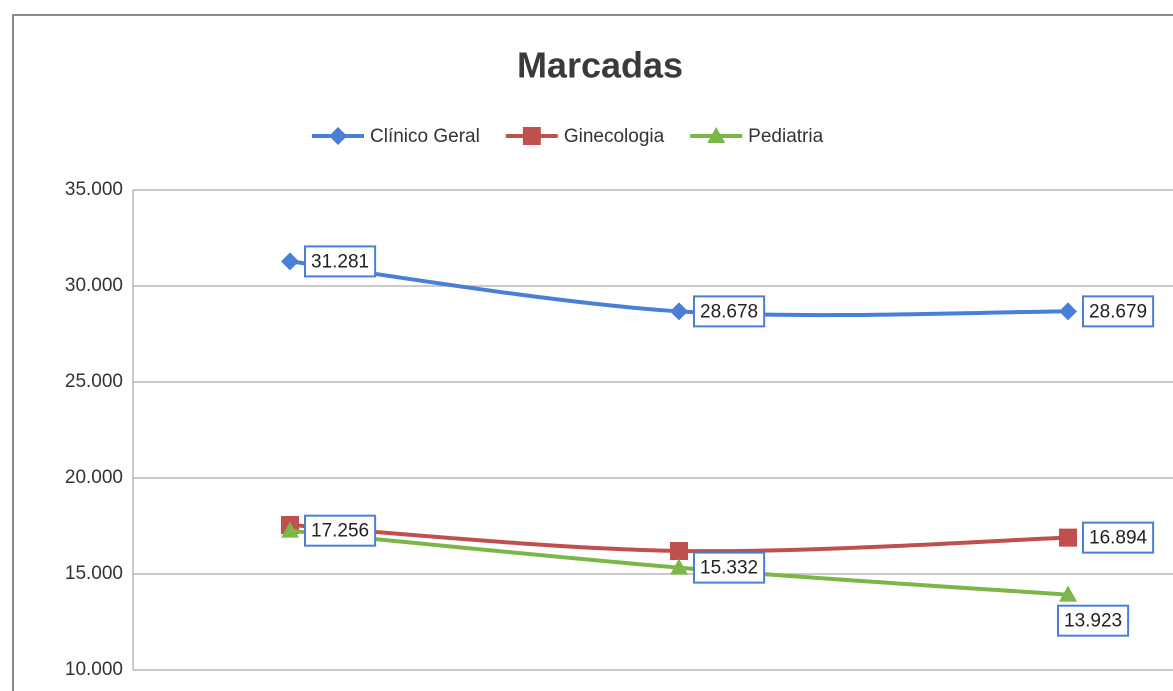 Image resolution: width=1173 pixels, height=691 pixels. I want to click on data-label: 16.894, so click(1118, 538).